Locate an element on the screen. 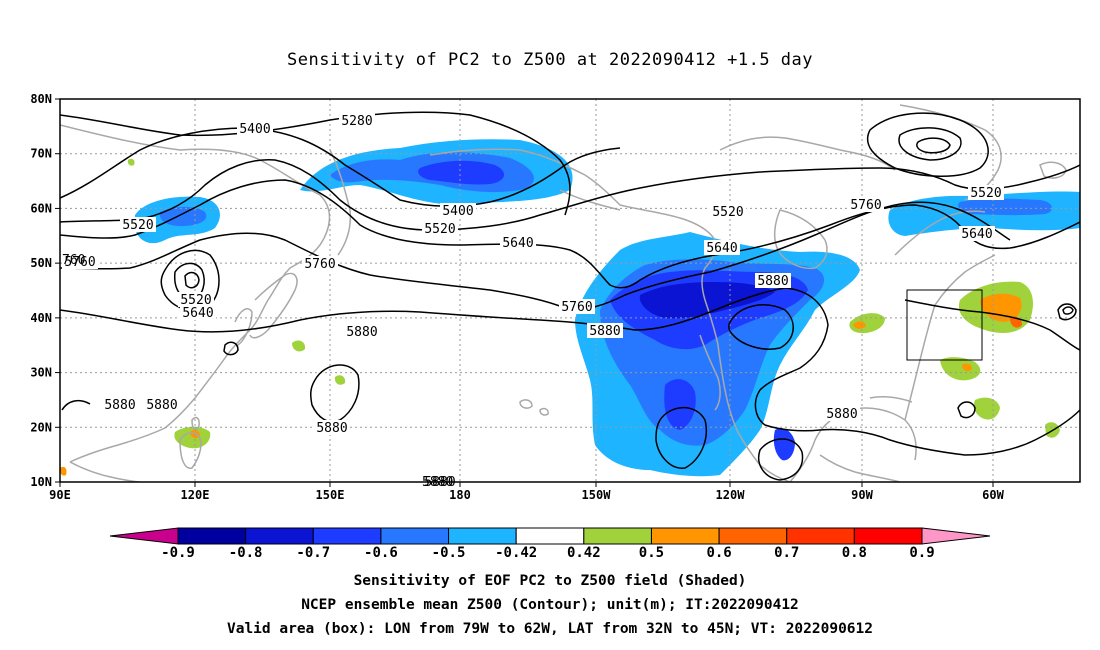 This screenshot has height=650, width=1100. colorbar-label-3: -0.6 is located at coordinates (381, 553).